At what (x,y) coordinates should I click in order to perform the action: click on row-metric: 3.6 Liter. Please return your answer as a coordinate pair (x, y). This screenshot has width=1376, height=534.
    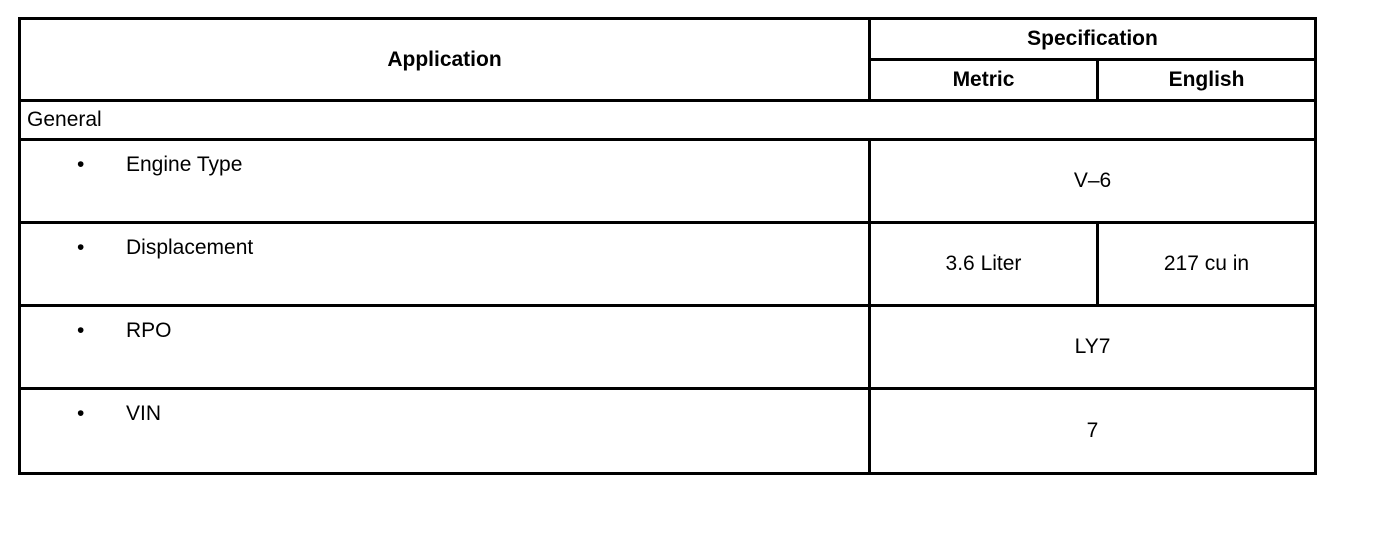
    Looking at the image, I should click on (983, 264).